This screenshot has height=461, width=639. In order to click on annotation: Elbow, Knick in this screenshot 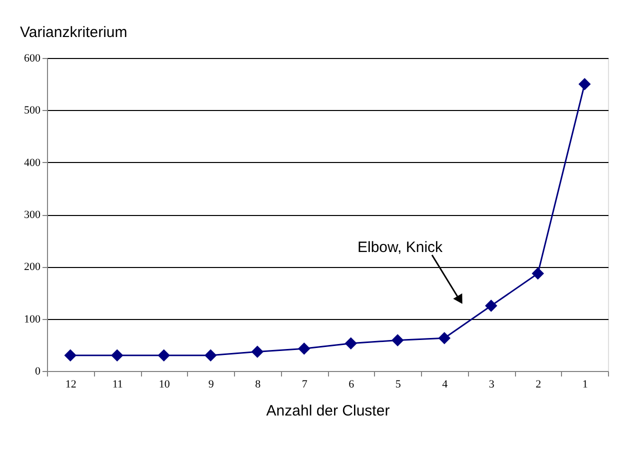, I will do `click(400, 247)`.